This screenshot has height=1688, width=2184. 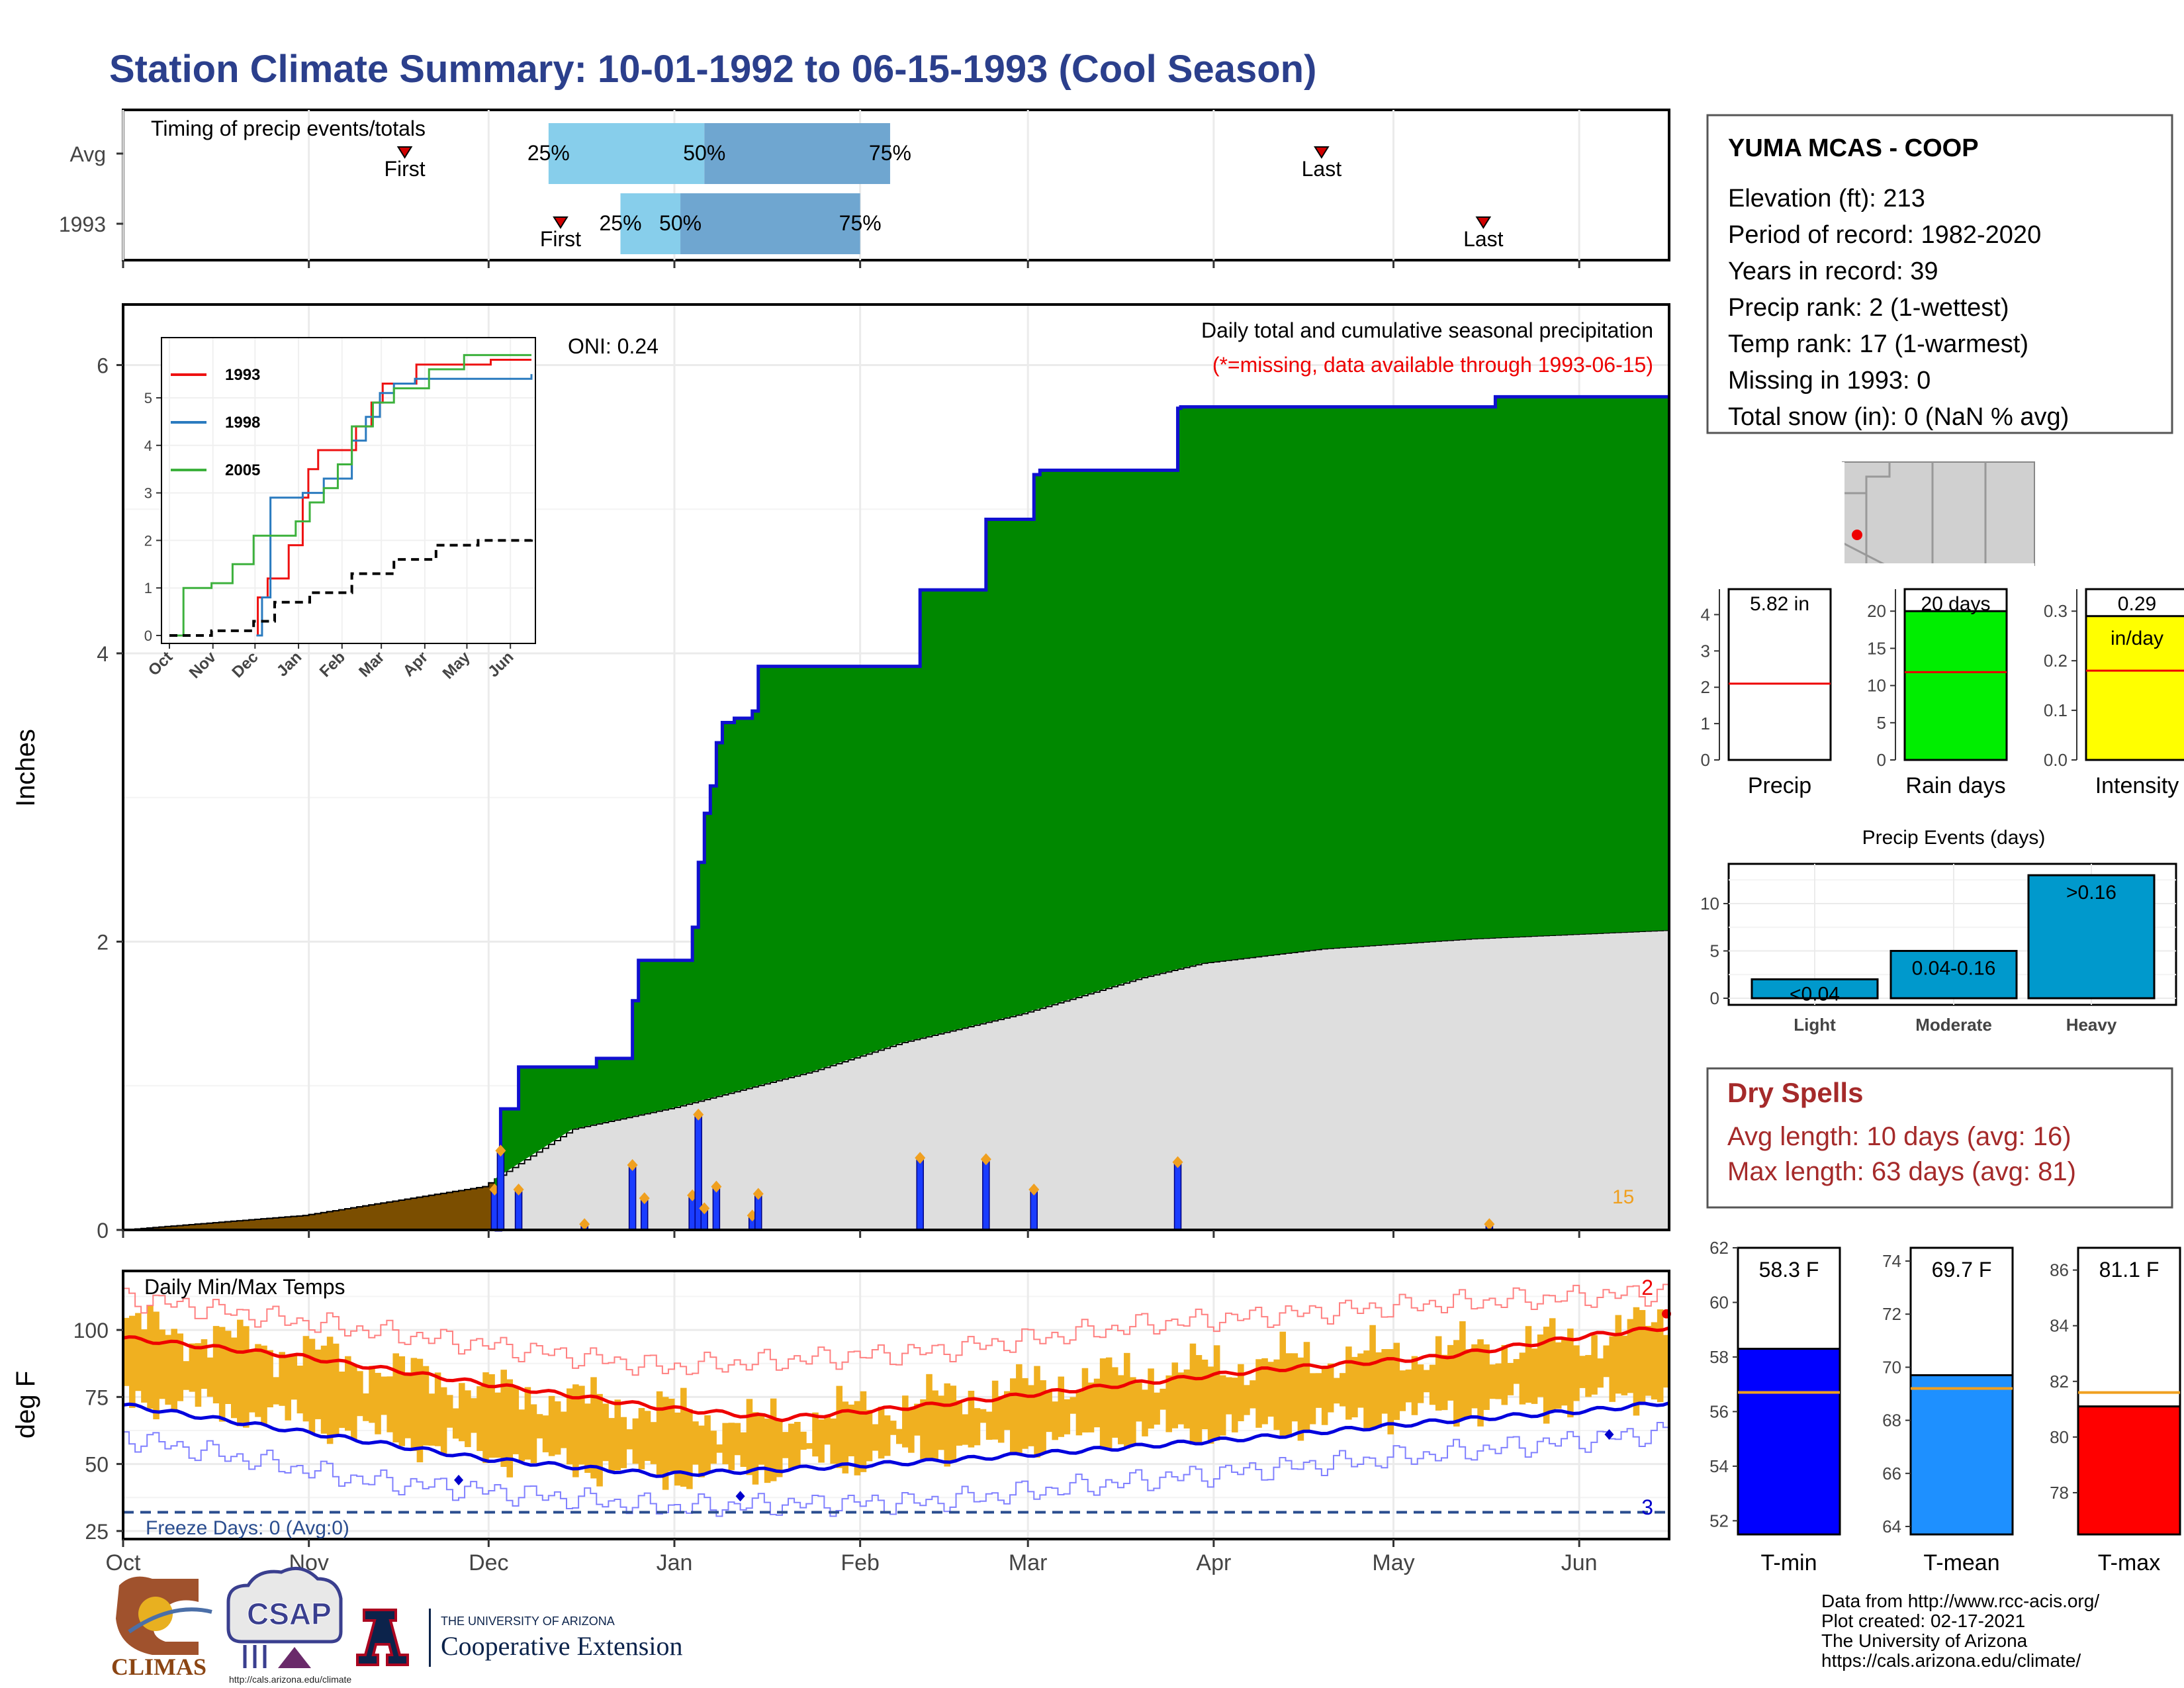 What do you see at coordinates (26, 768) in the screenshot?
I see `precip-y-axis-label: Inches` at bounding box center [26, 768].